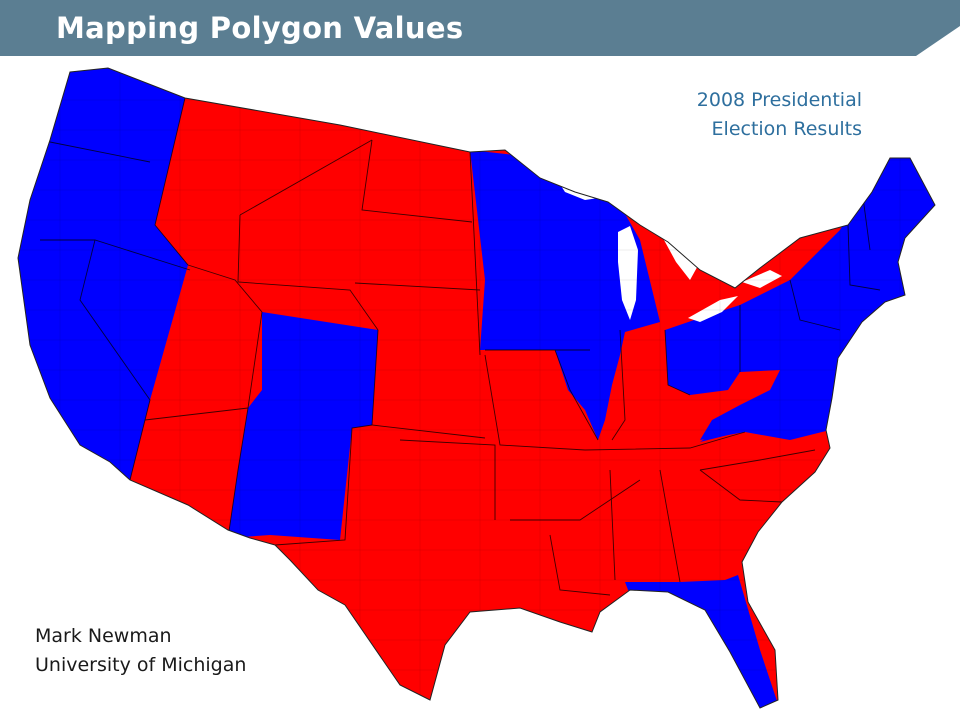  Describe the element at coordinates (779, 100) in the screenshot. I see `map-caption-line-1: 2008 Presidential` at that location.